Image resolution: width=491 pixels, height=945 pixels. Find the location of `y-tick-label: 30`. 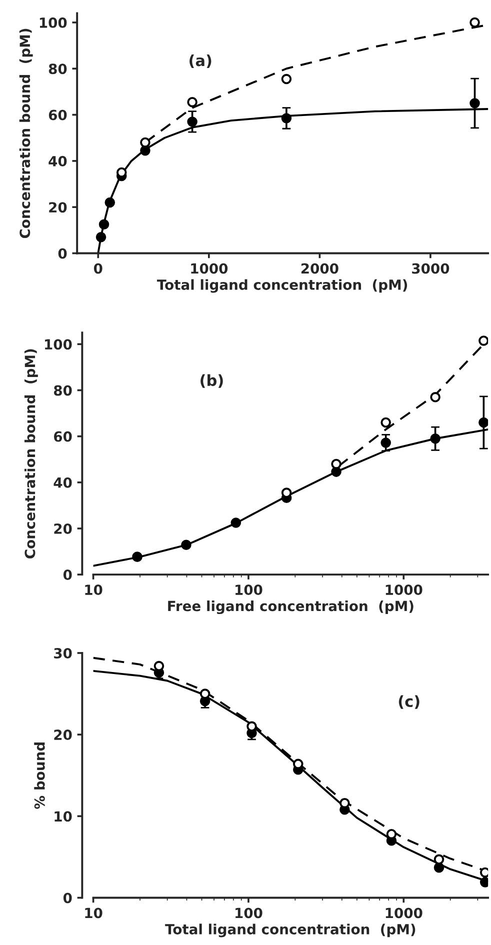

y-tick-label: 30 is located at coordinates (63, 653).